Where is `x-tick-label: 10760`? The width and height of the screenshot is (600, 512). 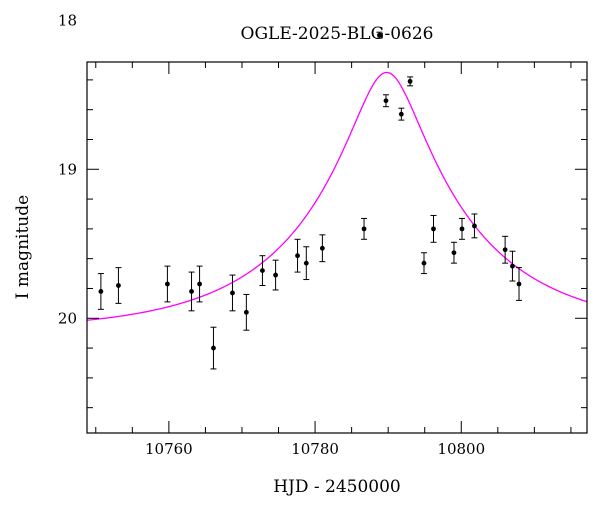 x-tick-label: 10760 is located at coordinates (169, 449).